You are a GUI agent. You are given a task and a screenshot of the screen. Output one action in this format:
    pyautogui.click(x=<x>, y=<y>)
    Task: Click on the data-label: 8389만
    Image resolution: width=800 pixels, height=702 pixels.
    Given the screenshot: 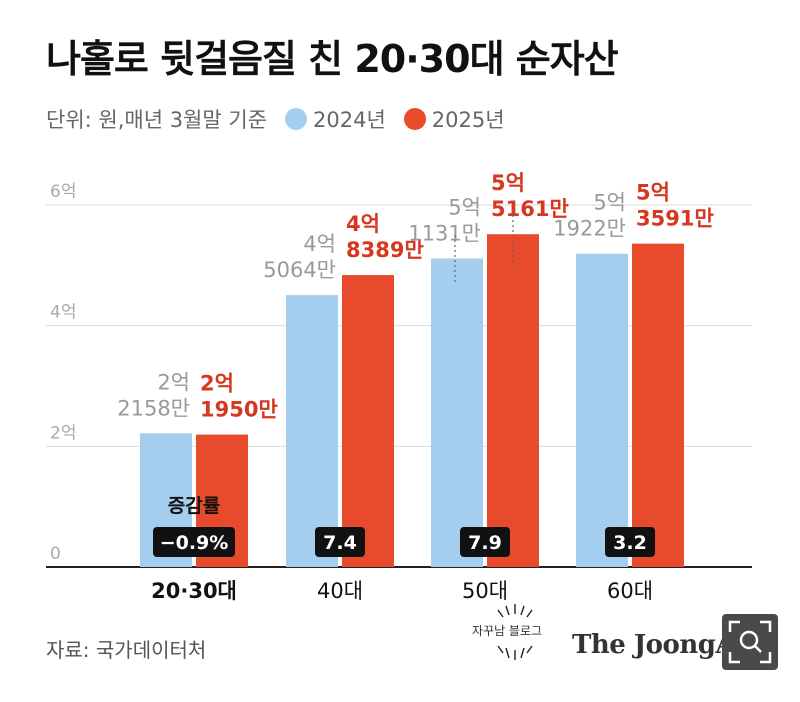 What is the action you would take?
    pyautogui.click(x=385, y=250)
    